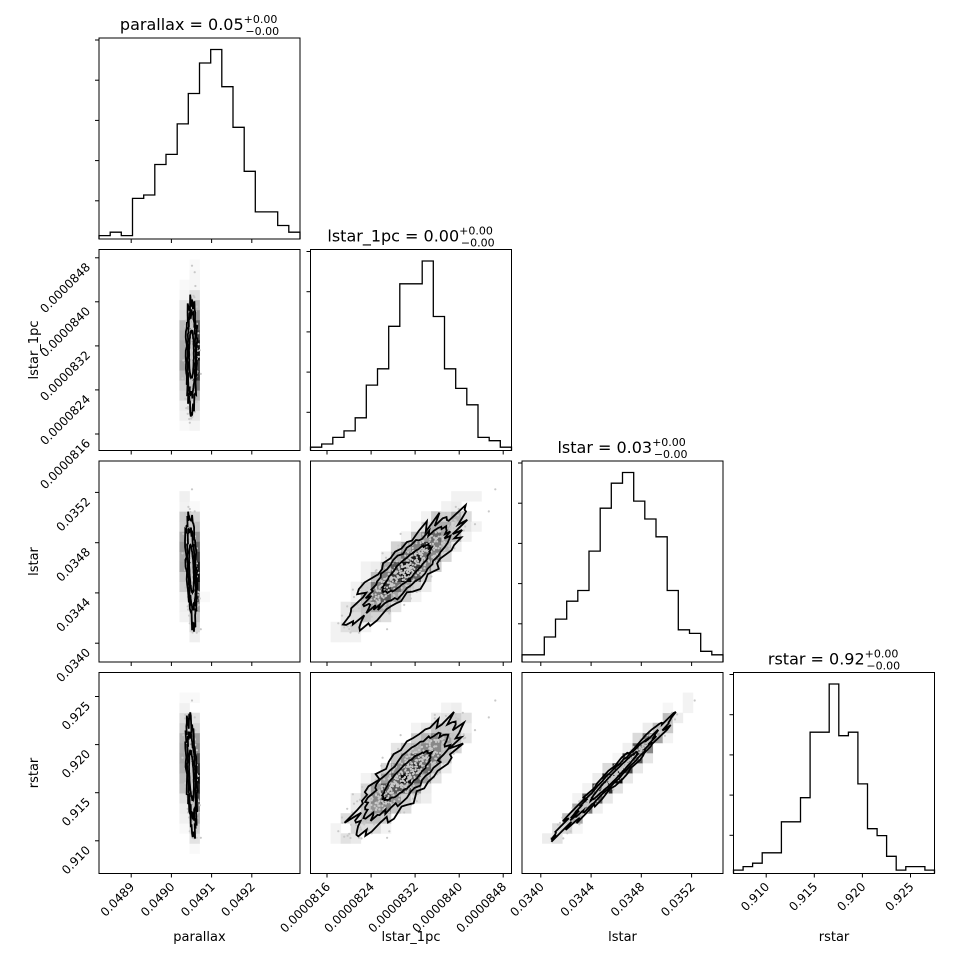 Image resolution: width=969 pixels, height=969 pixels. Describe the element at coordinates (158, 900) in the screenshot. I see `x-tick-label: 0.0490` at that location.